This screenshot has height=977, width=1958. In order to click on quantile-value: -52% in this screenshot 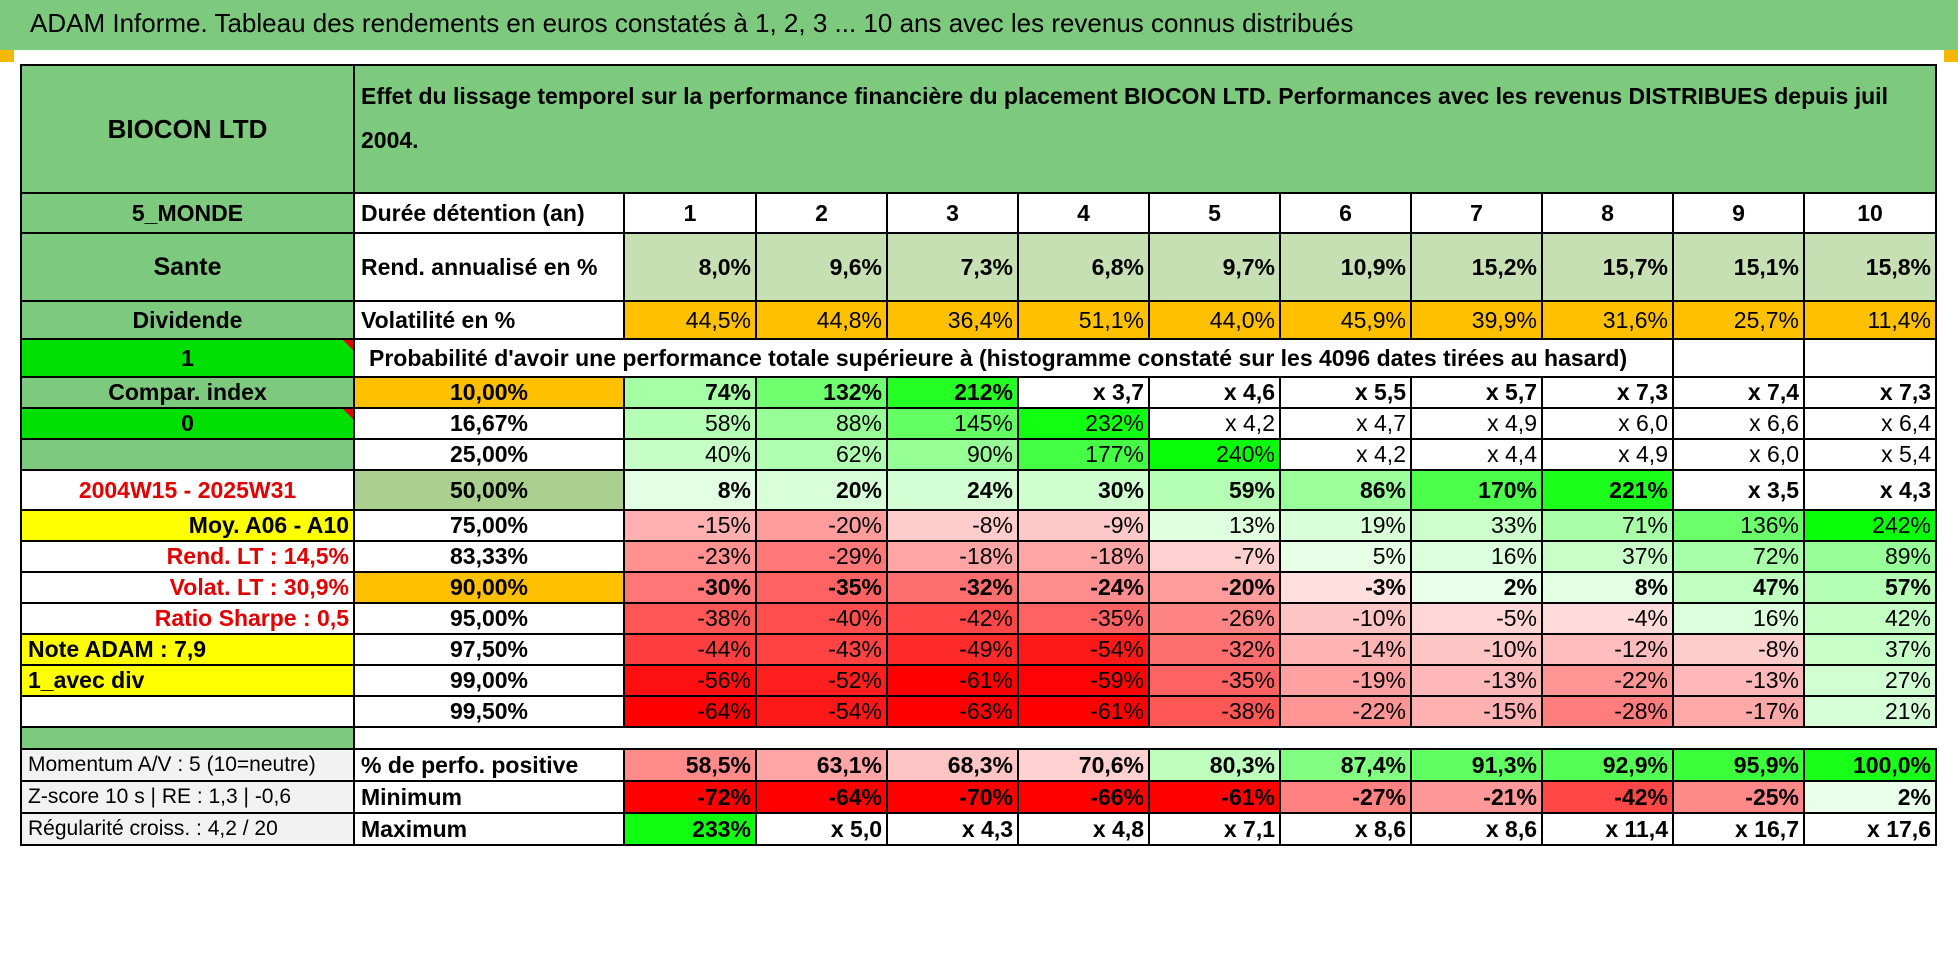, I will do `click(821, 680)`.